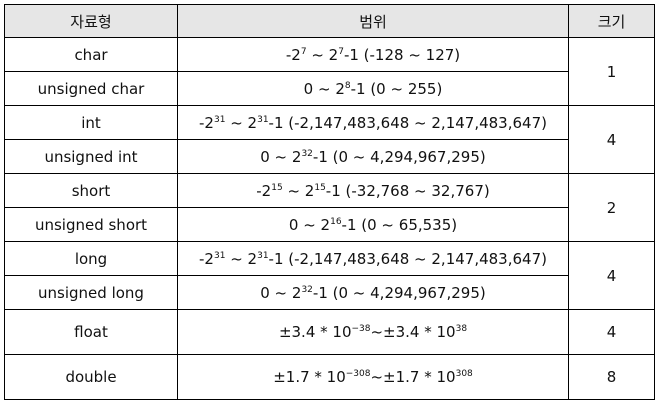 Image resolution: width=658 pixels, height=408 pixels. What do you see at coordinates (91, 88) in the screenshot?
I see `type-cell: unsigned char` at bounding box center [91, 88].